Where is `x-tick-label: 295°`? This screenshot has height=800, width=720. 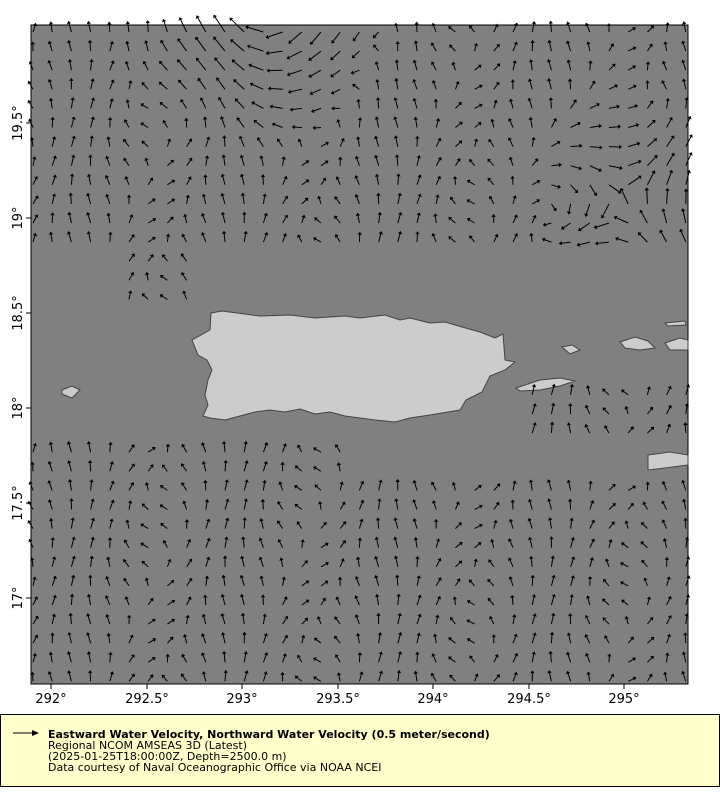
x-tick-label: 295° is located at coordinates (623, 699).